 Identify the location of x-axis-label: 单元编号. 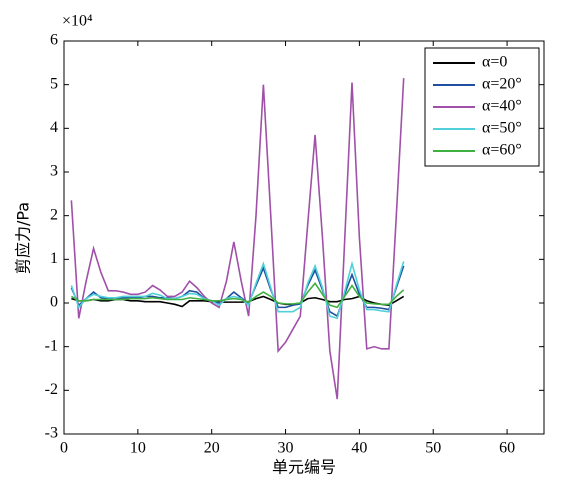
(304, 467).